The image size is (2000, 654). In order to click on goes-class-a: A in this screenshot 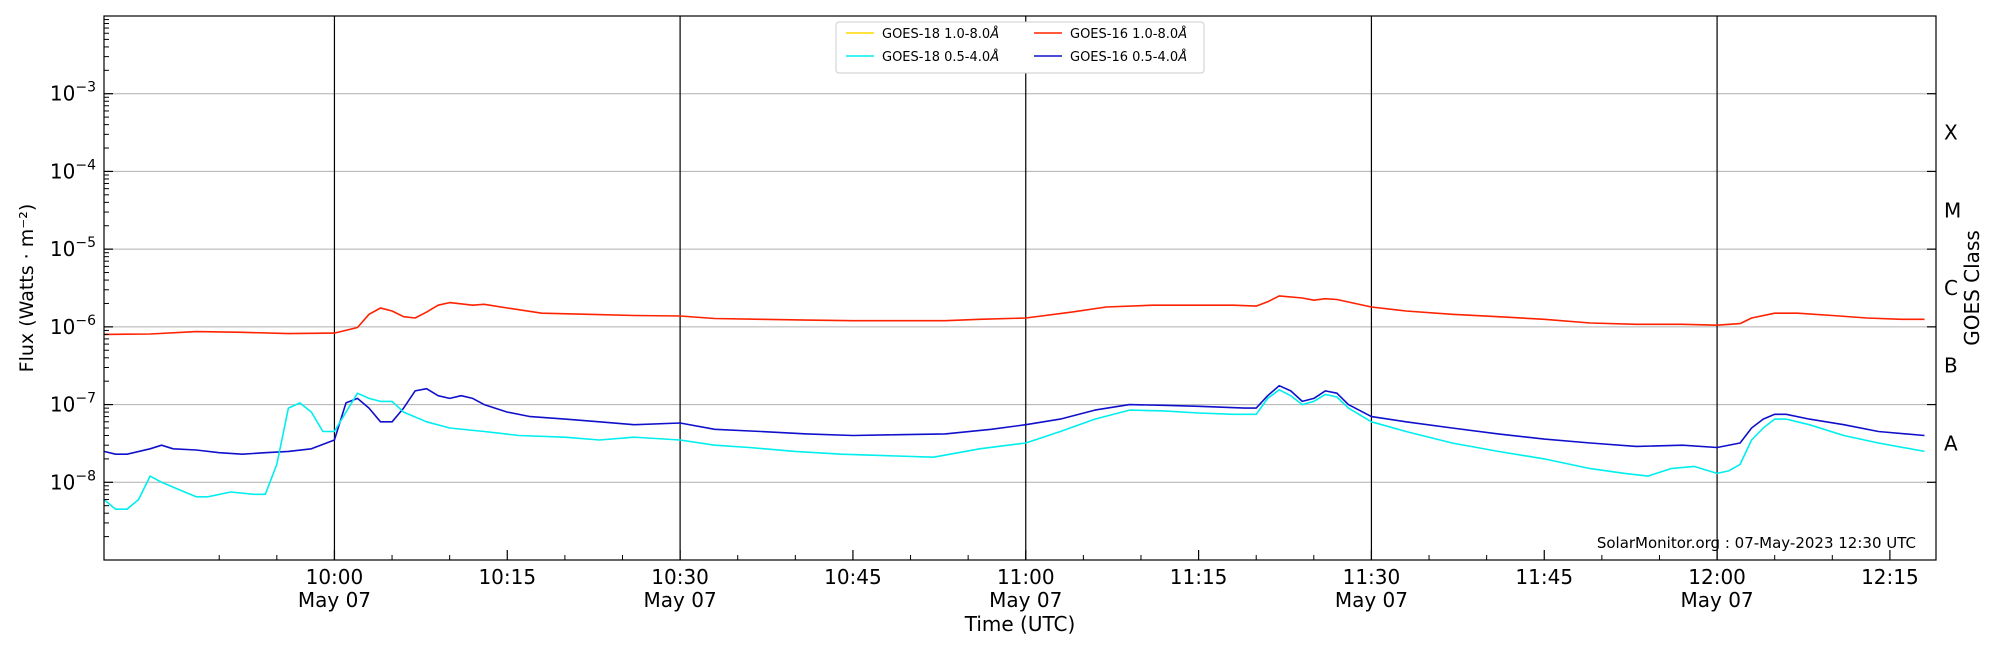, I will do `click(1951, 443)`.